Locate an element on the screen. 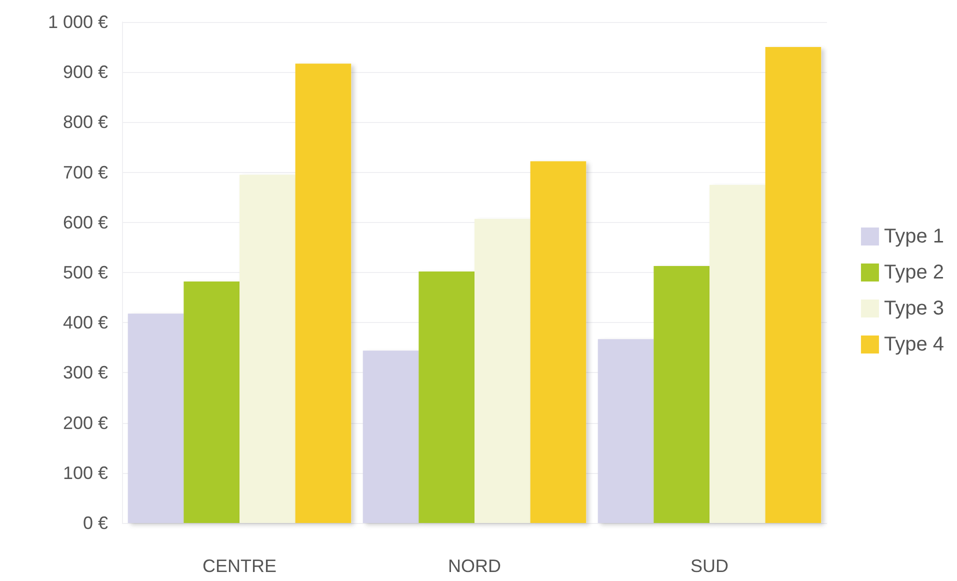 The width and height of the screenshot is (957, 581). legend-label: Type 1 is located at coordinates (914, 237).